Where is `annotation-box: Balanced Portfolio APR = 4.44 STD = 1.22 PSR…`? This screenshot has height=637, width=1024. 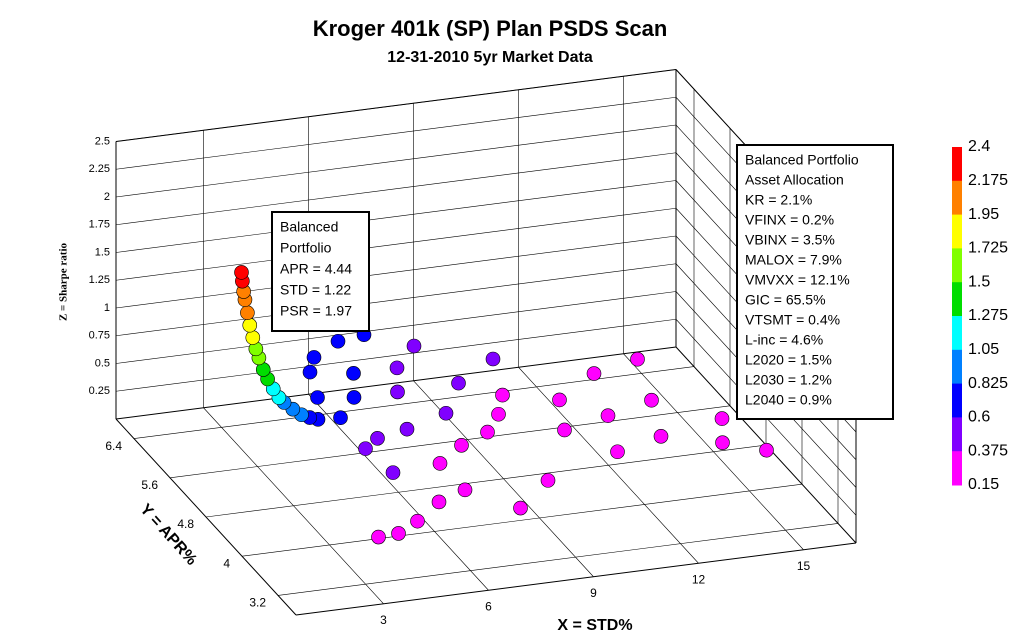 annotation-box: Balanced Portfolio APR = 4.44 STD = 1.22 PSR… is located at coordinates (320, 271).